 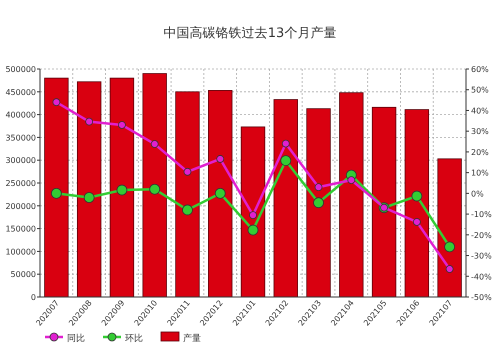 I want to click on y-tick-label: 150000, so click(x=20, y=229).